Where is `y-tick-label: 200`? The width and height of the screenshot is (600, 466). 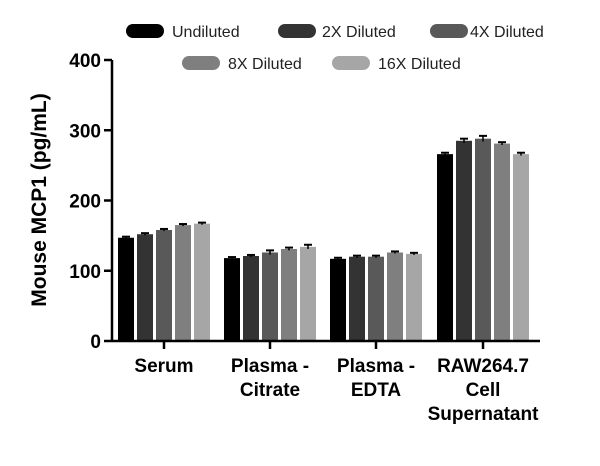
y-tick-label: 200 is located at coordinates (85, 202).